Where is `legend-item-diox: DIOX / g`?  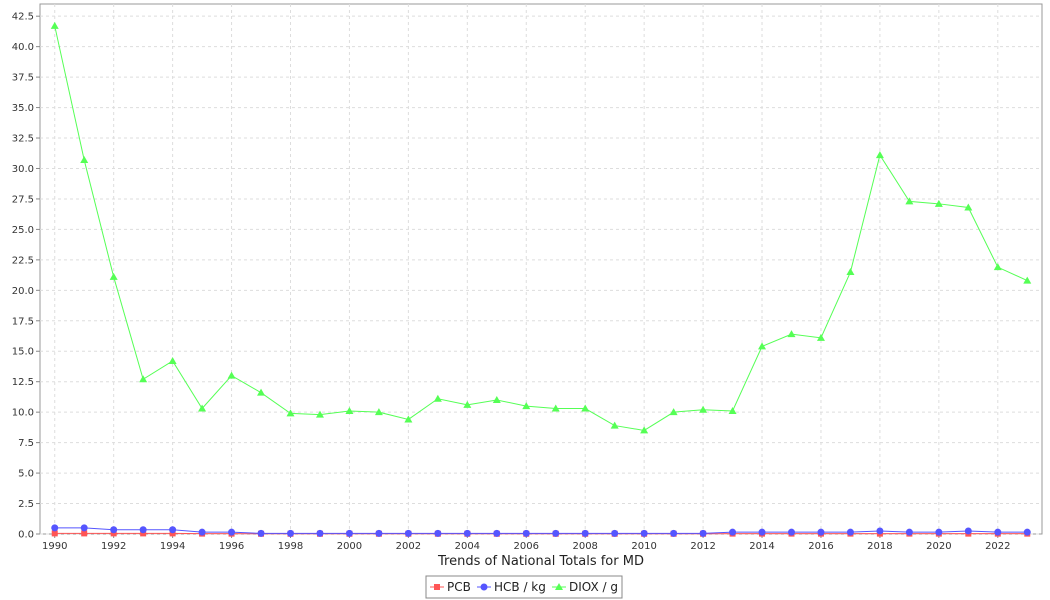 legend-item-diox: DIOX / g is located at coordinates (585, 587).